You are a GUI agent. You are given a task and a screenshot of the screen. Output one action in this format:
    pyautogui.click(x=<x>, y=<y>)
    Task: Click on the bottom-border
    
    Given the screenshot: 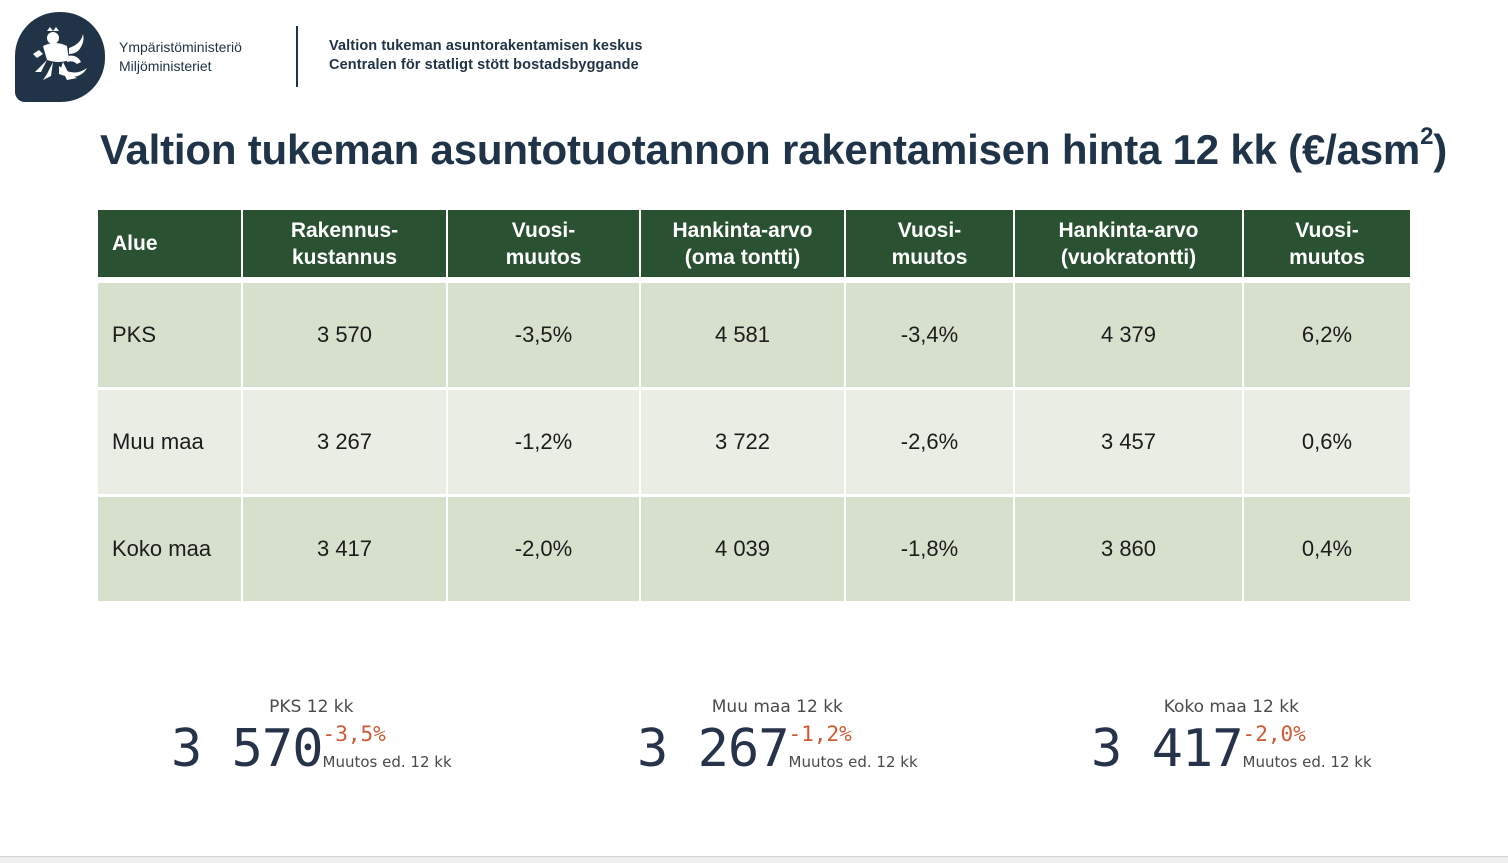 What is the action you would take?
    pyautogui.click(x=754, y=859)
    